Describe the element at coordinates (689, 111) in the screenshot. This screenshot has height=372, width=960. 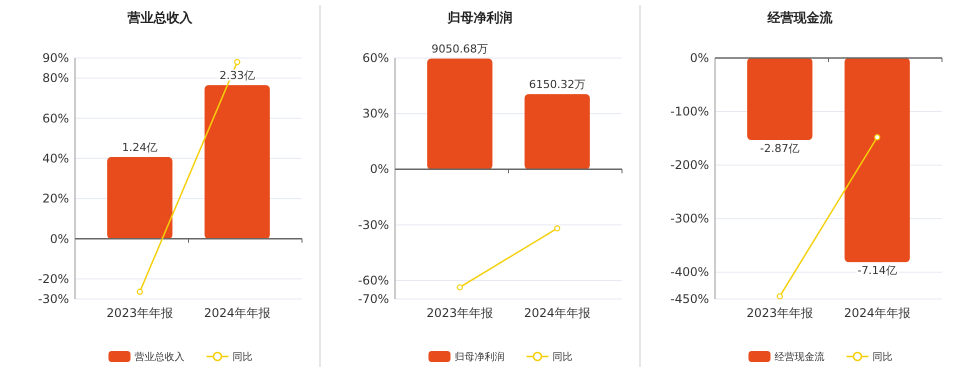
I see `y-tick-label: -100%` at that location.